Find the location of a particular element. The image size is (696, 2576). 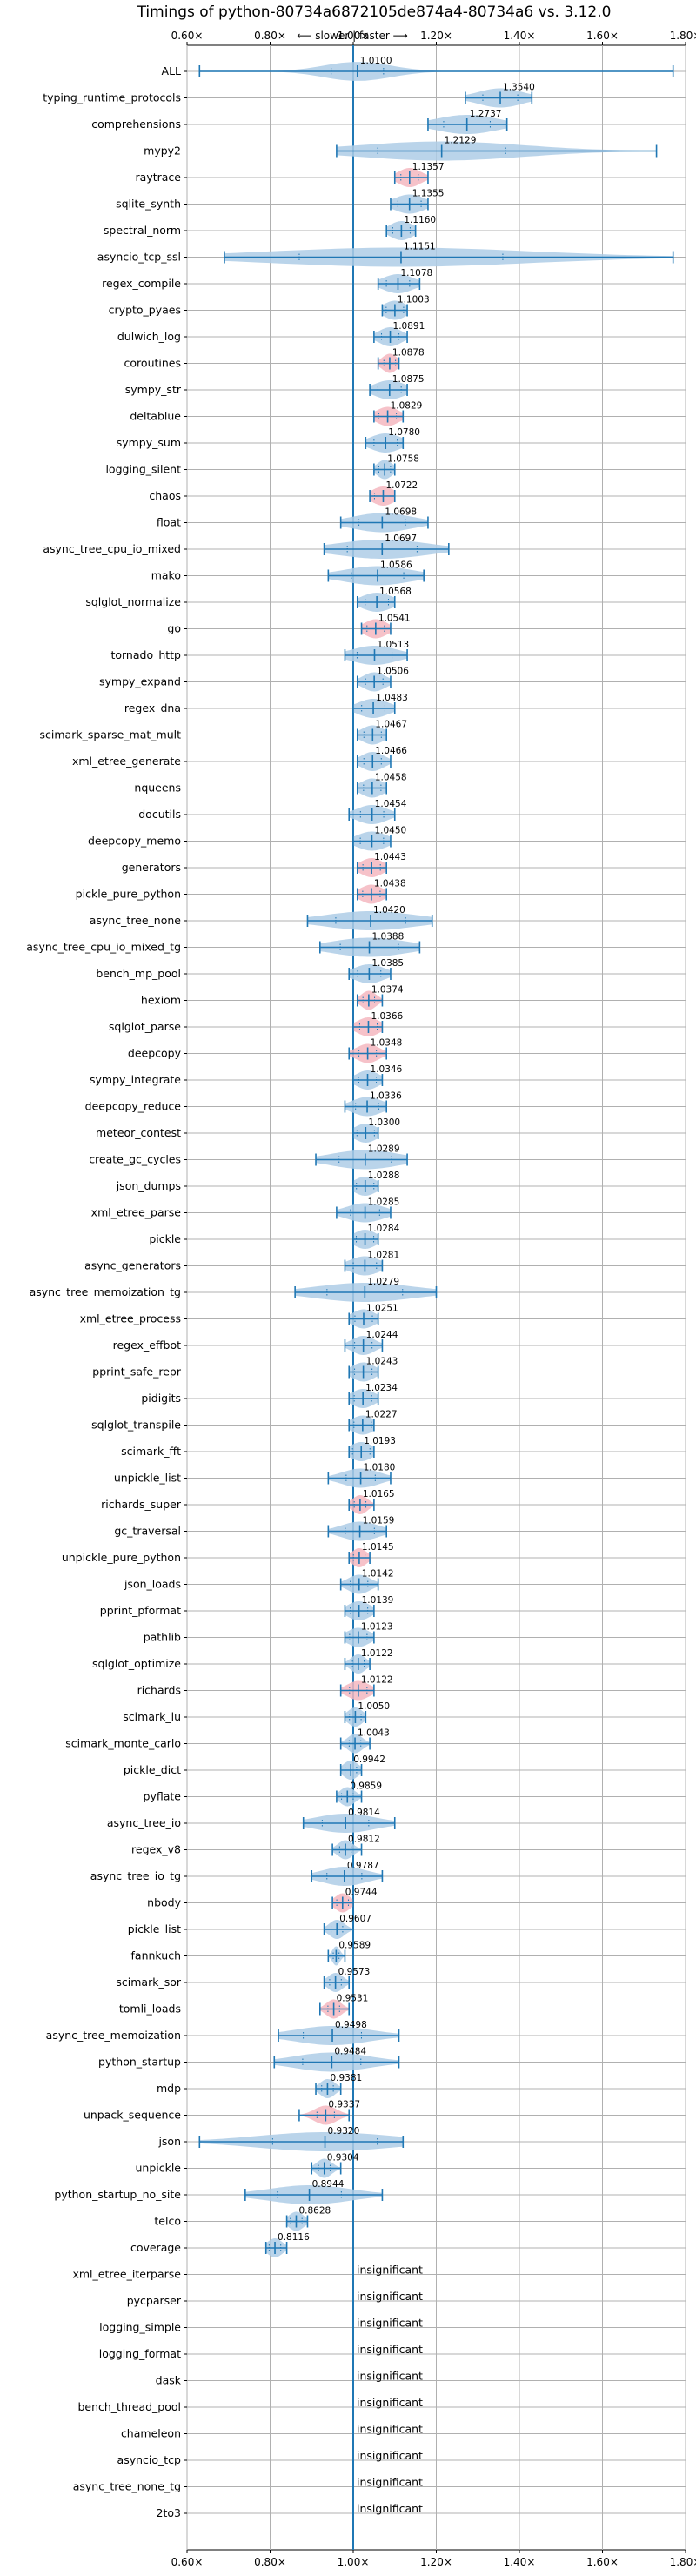

value-label: 1.1151 is located at coordinates (420, 247).